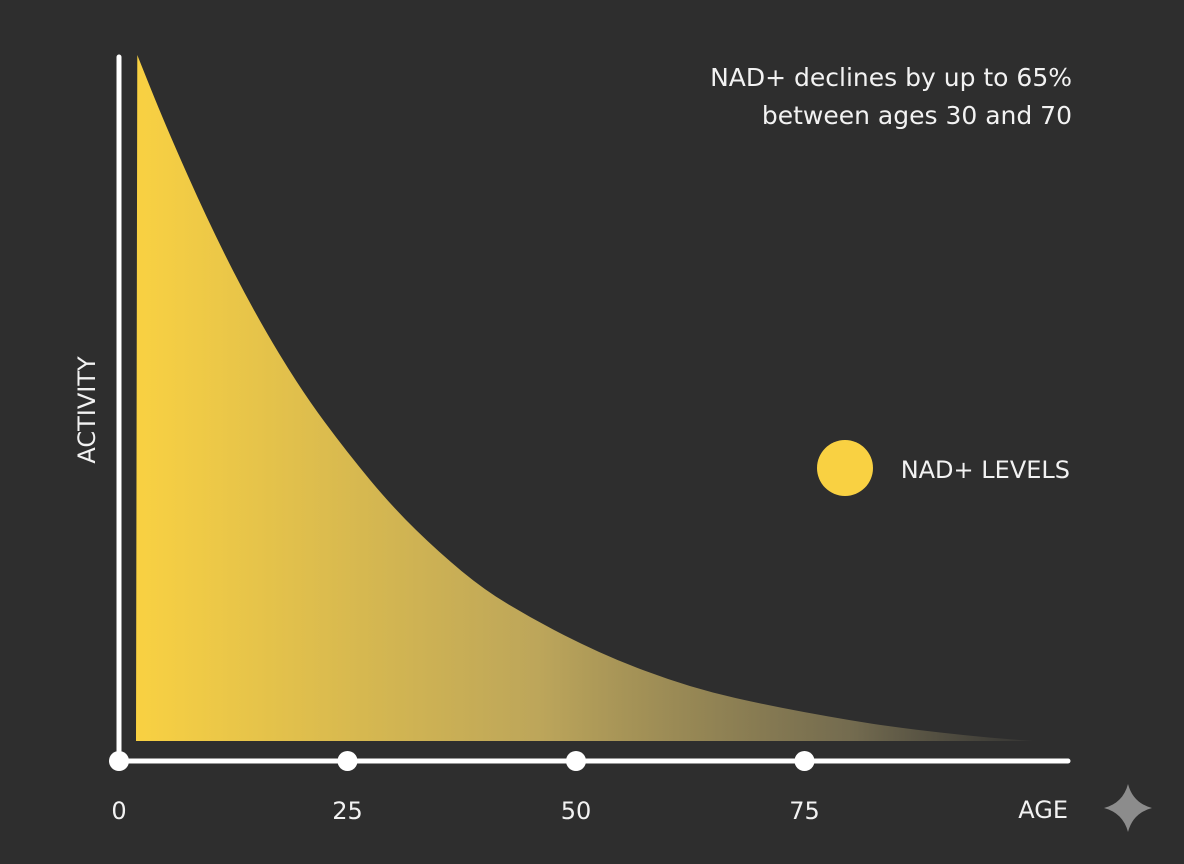 This screenshot has height=864, width=1184. I want to click on sparkle-icon, so click(1128, 808).